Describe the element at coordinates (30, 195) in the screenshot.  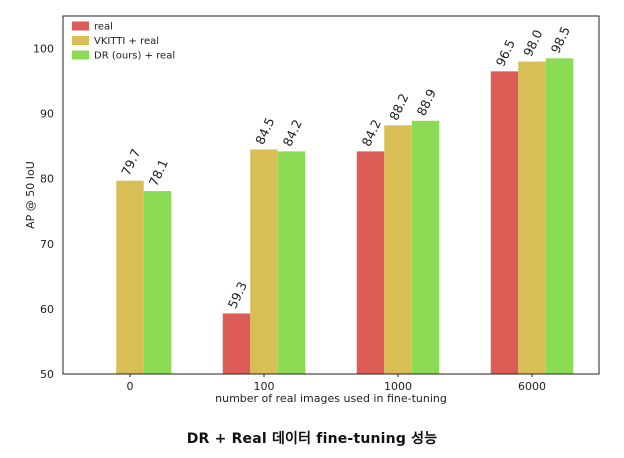
I see `y-axis-title: AP @ 50 IoU` at that location.